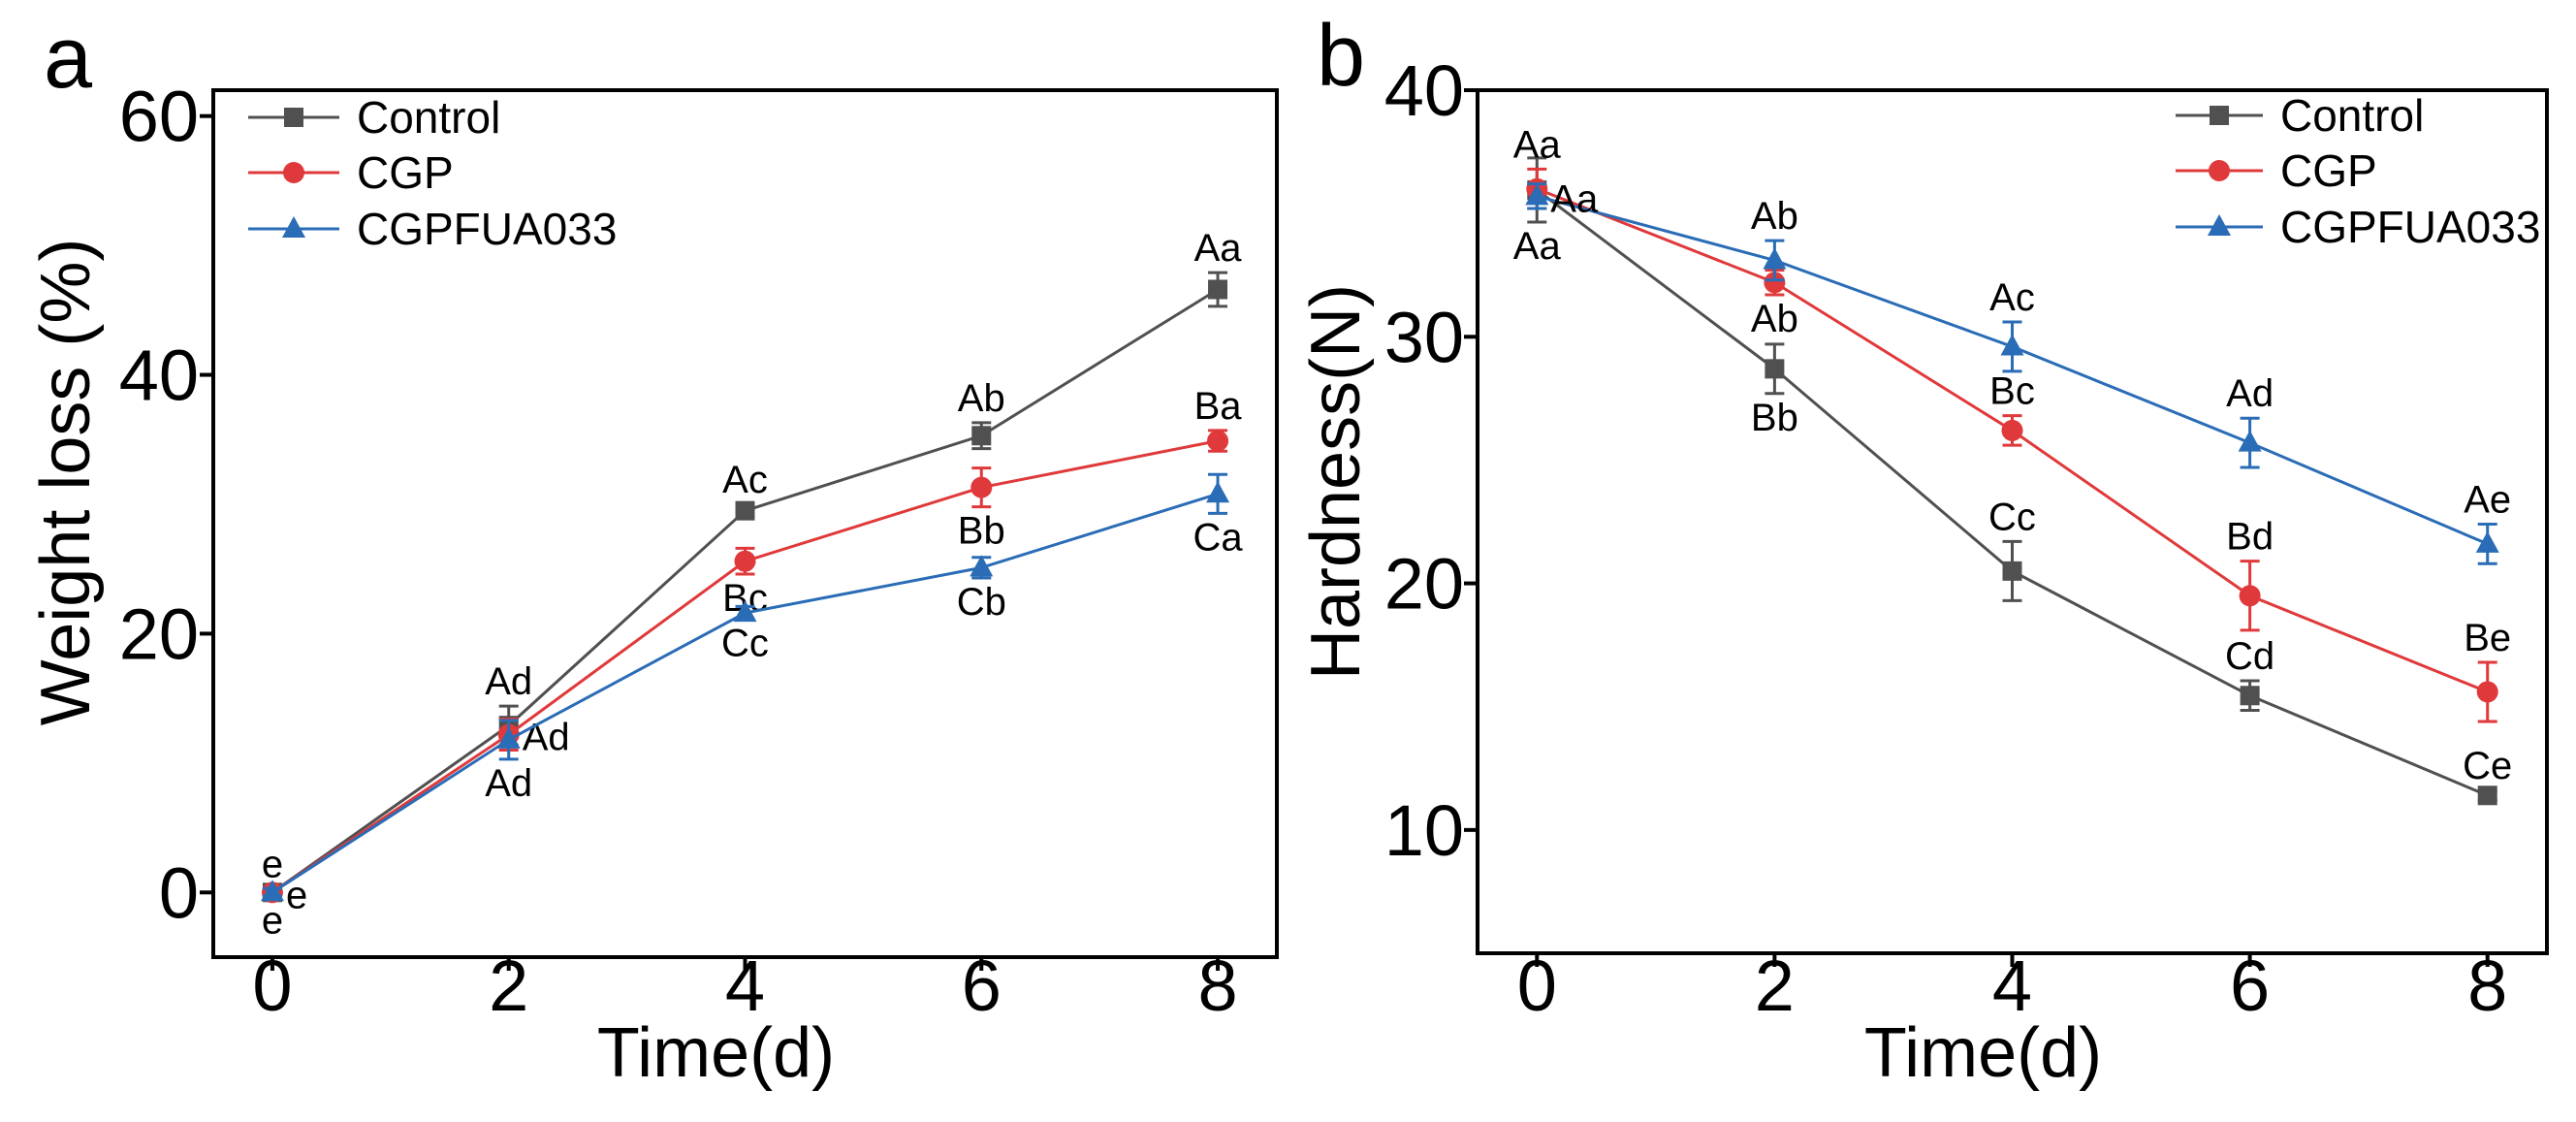 This screenshot has height=1122, width=2576. Describe the element at coordinates (1218, 406) in the screenshot. I see `significance-label: Ba` at that location.